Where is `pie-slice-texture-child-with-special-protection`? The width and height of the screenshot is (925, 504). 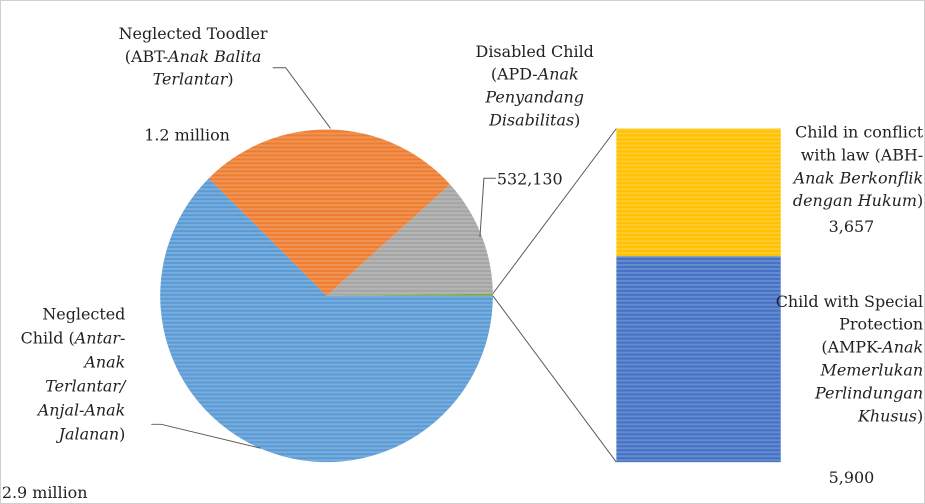 pie-slice-texture-child-with-special-protection is located at coordinates (409, 294).